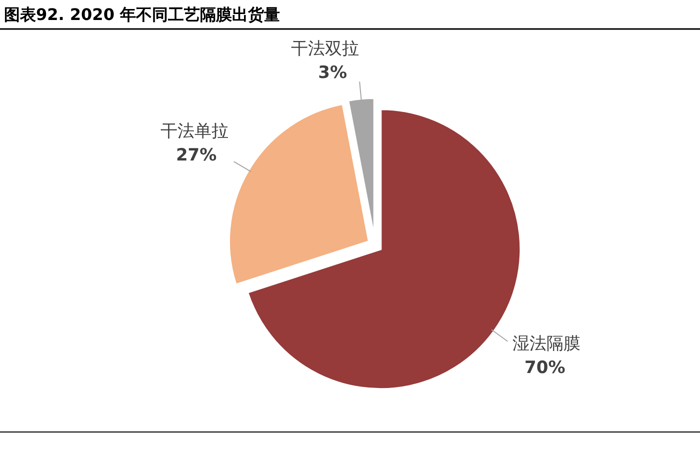  I want to click on data-label: 27%, so click(196, 155).